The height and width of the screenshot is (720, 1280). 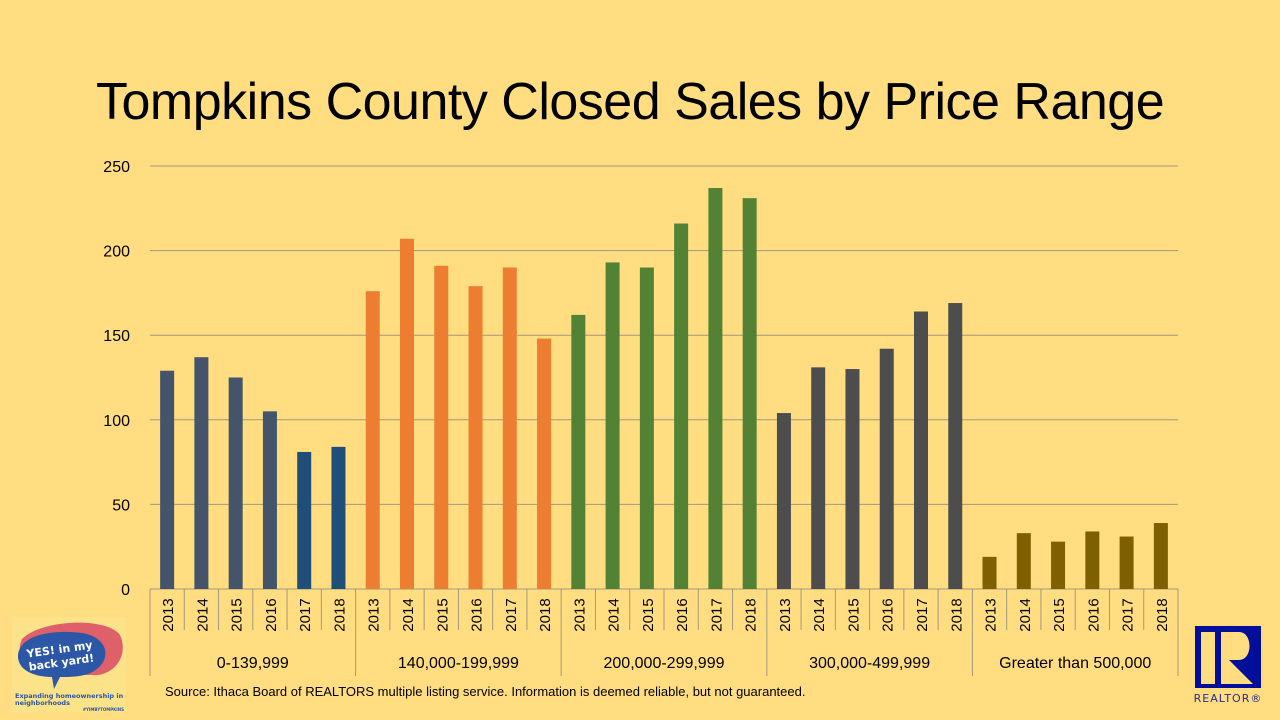 What do you see at coordinates (116, 252) in the screenshot?
I see `y-tick-label: 200` at bounding box center [116, 252].